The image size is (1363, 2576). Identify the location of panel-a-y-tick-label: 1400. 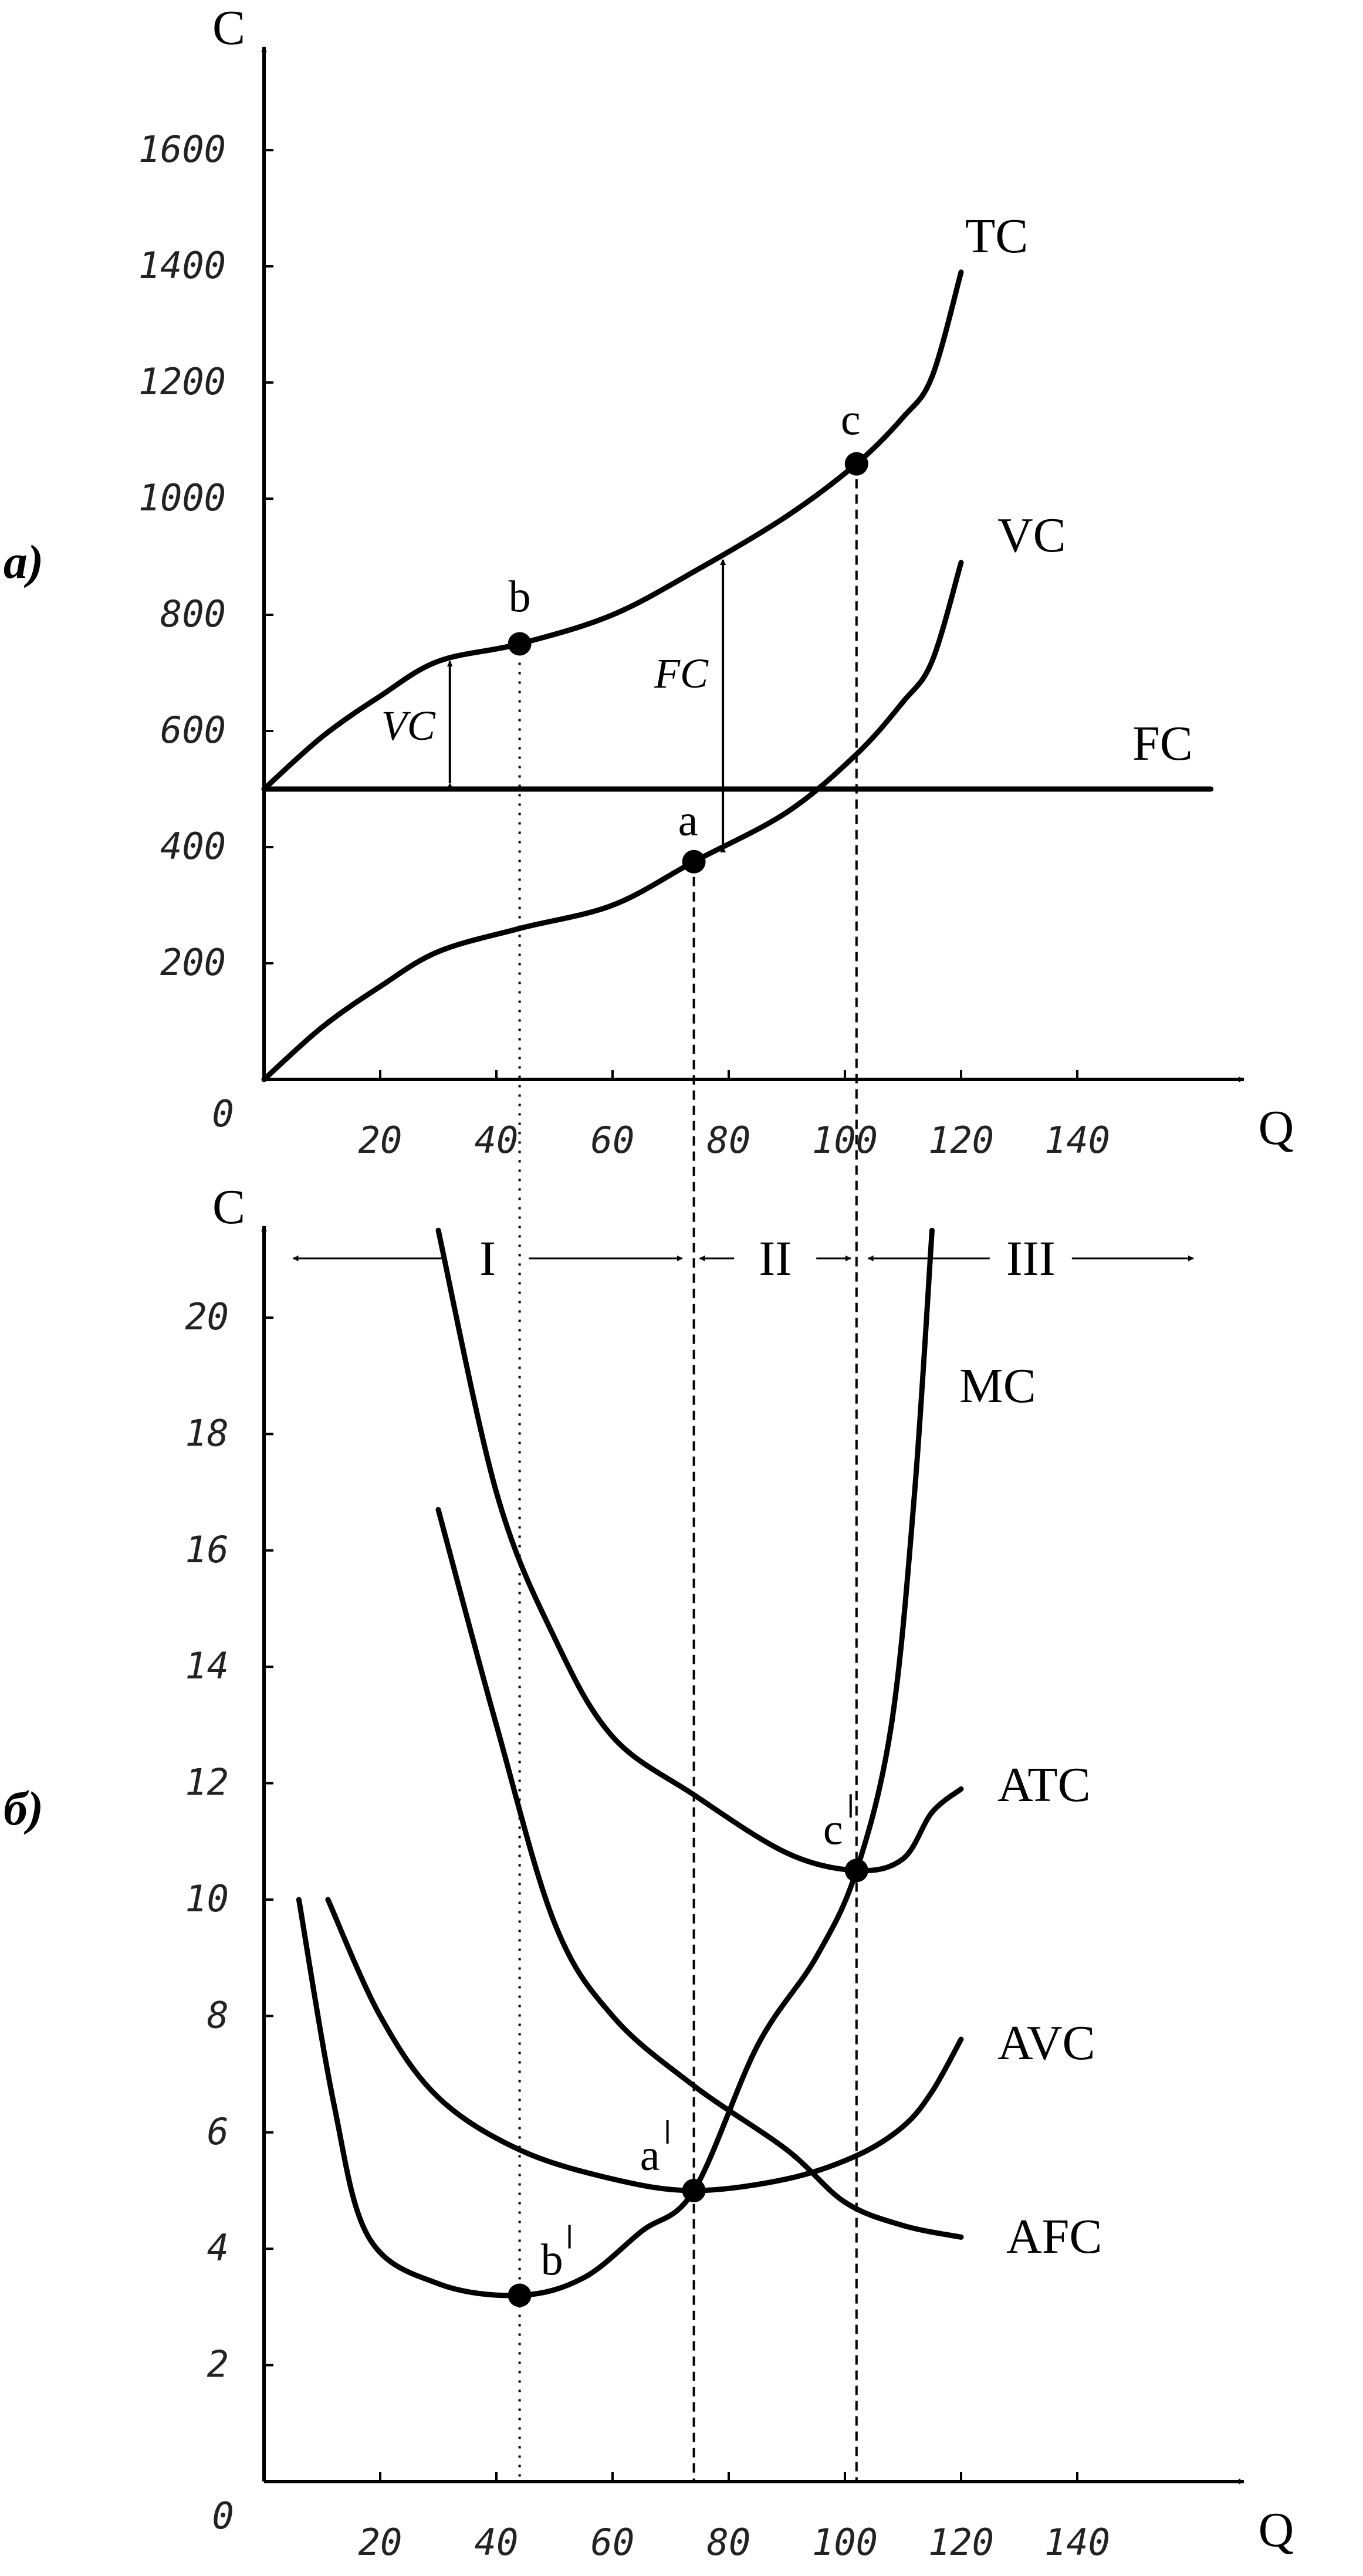
(182, 265).